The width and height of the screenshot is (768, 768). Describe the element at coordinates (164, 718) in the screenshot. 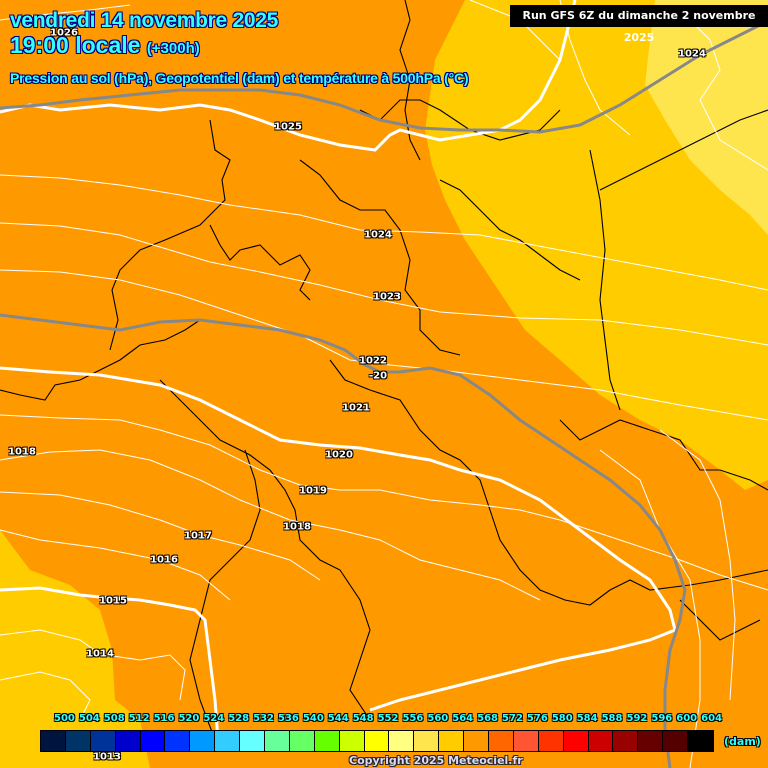

I see `colorbar-level: 516` at that location.